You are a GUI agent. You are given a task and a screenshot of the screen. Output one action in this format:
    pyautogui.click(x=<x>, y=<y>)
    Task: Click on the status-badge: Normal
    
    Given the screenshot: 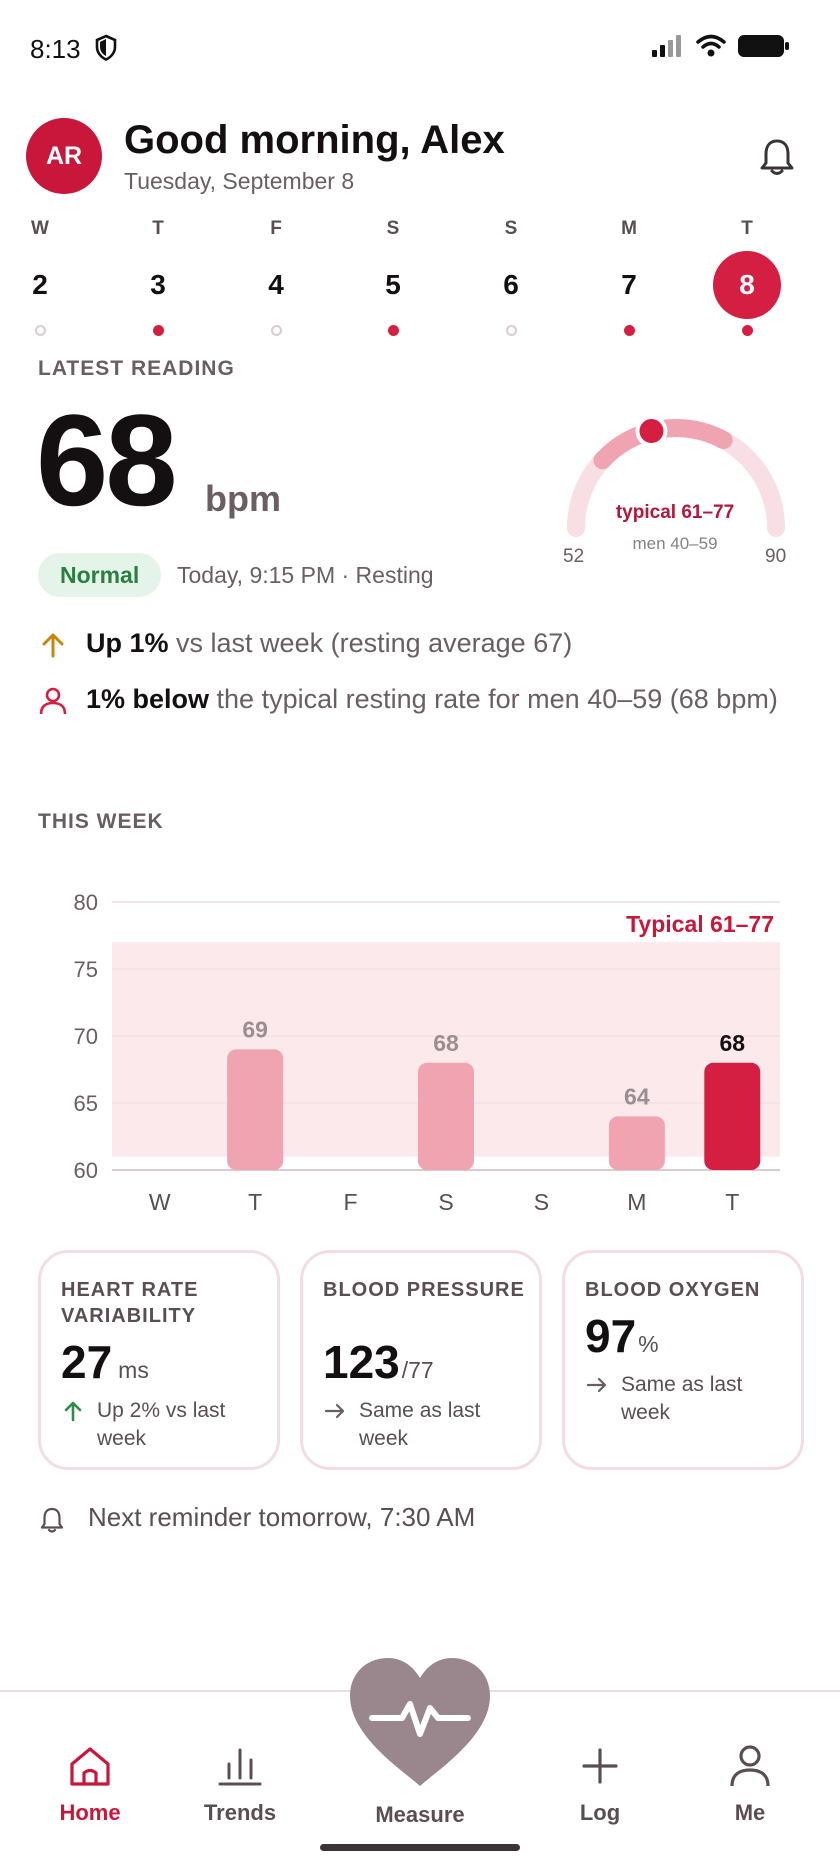 What is the action you would take?
    pyautogui.click(x=100, y=575)
    